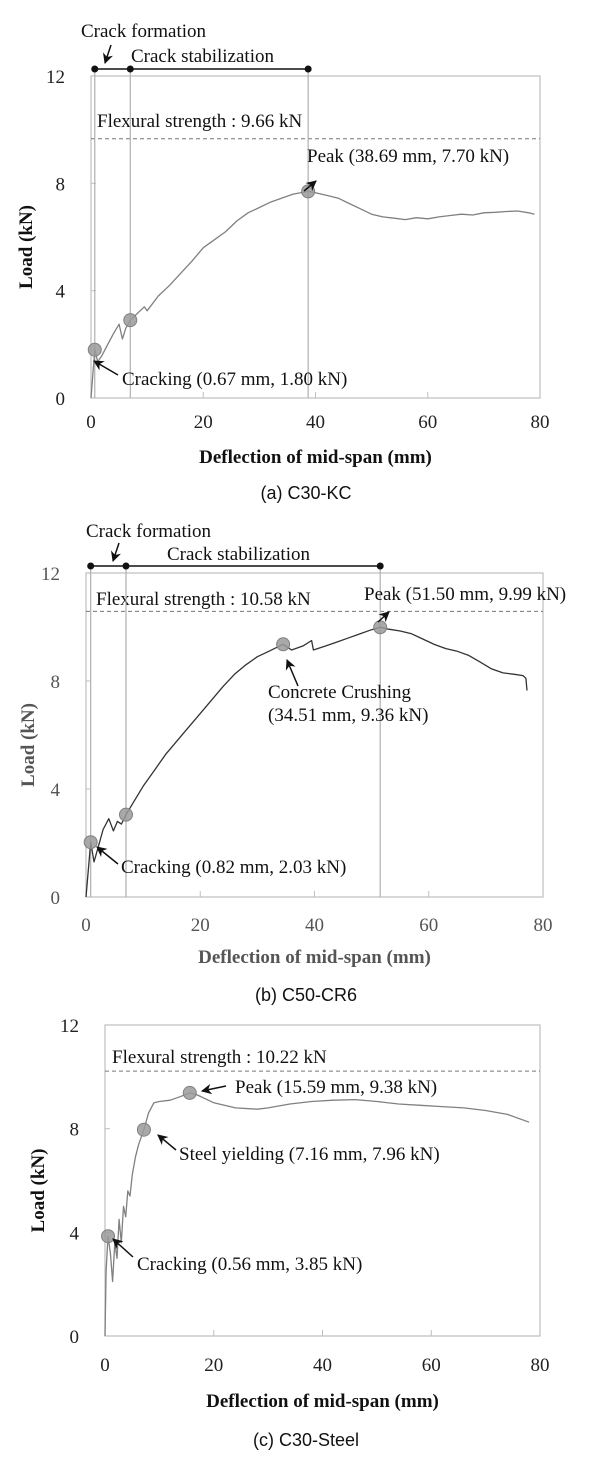  Describe the element at coordinates (305, 493) in the screenshot. I see `panel-caption: (a) C30-KC` at that location.